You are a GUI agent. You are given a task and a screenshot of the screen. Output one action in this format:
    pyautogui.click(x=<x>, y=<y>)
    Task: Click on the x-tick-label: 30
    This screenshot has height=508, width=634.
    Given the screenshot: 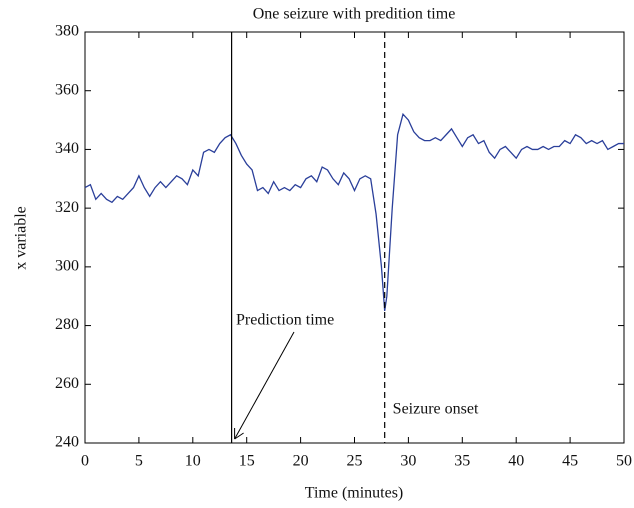 What is the action you would take?
    pyautogui.click(x=408, y=461)
    